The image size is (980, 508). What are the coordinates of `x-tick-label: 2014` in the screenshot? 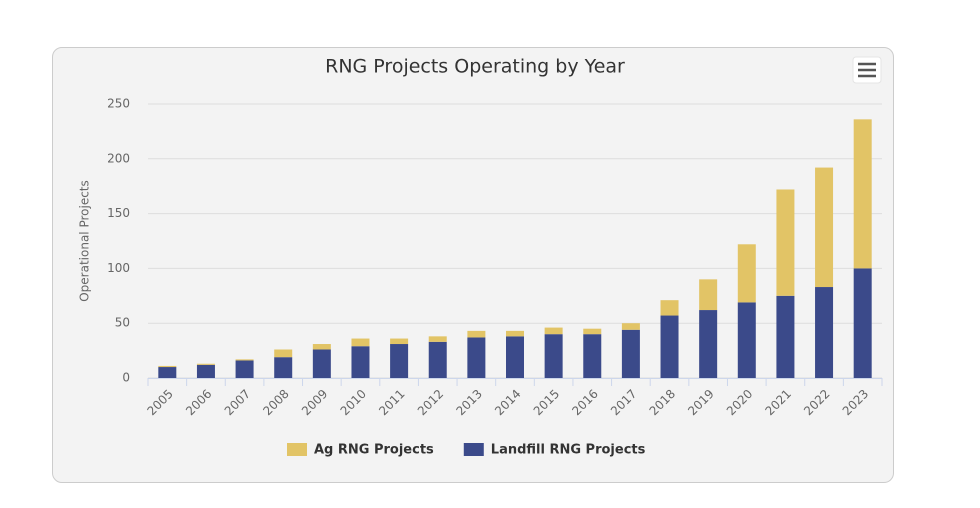 It's located at (507, 402).